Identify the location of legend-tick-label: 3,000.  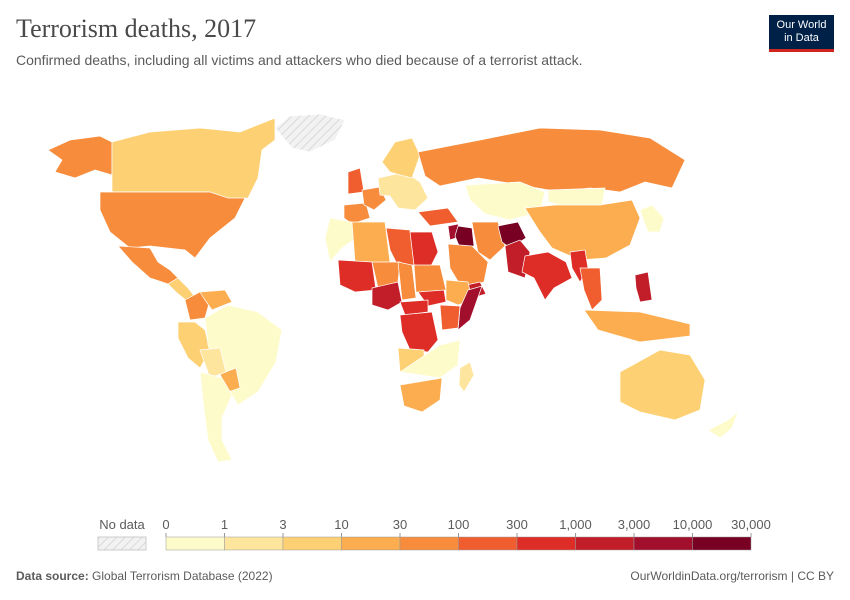
(634, 524).